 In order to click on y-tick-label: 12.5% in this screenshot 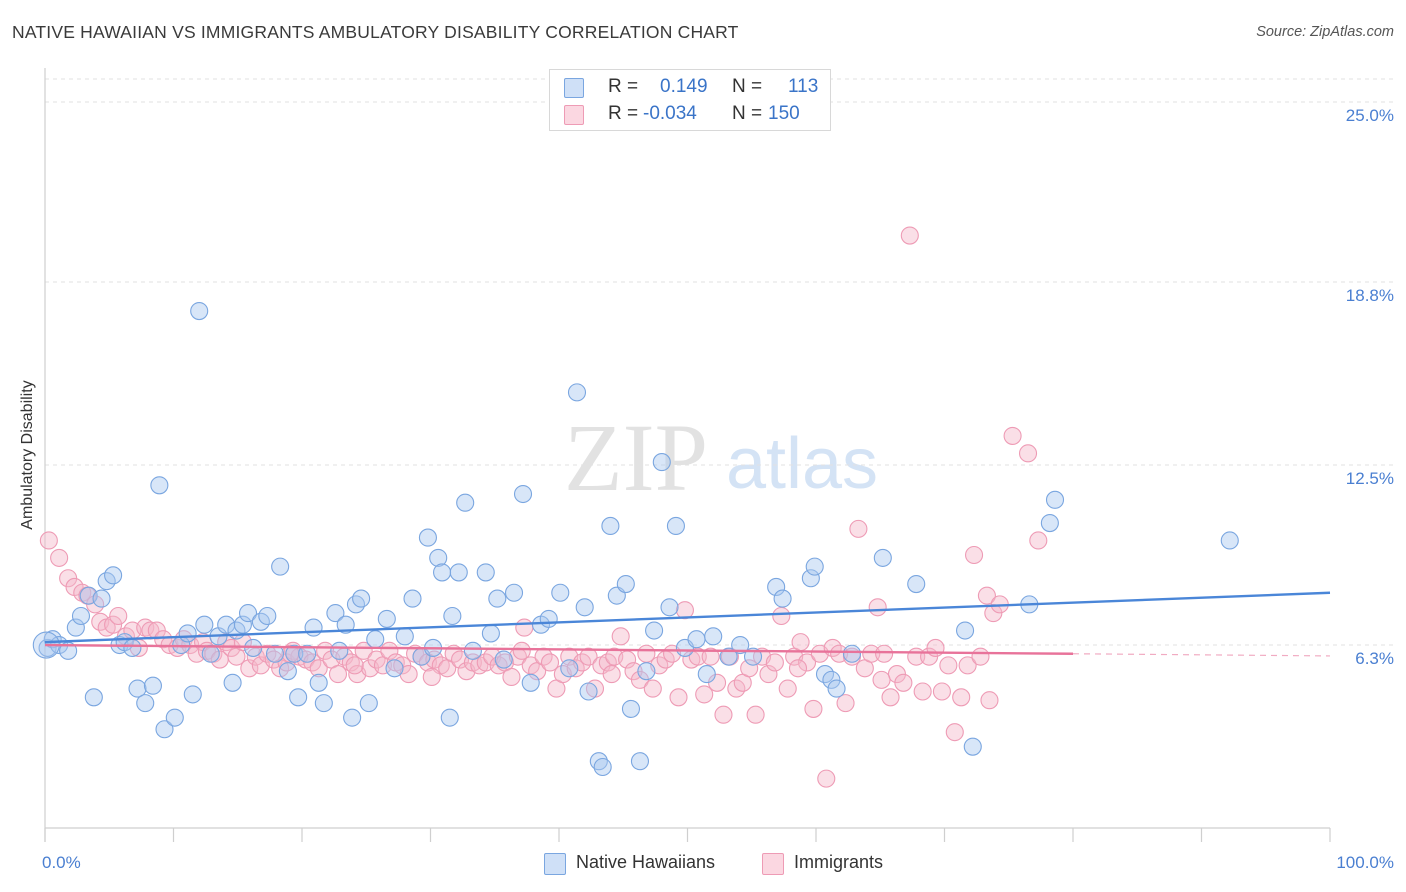, I will do `click(1369, 478)`.